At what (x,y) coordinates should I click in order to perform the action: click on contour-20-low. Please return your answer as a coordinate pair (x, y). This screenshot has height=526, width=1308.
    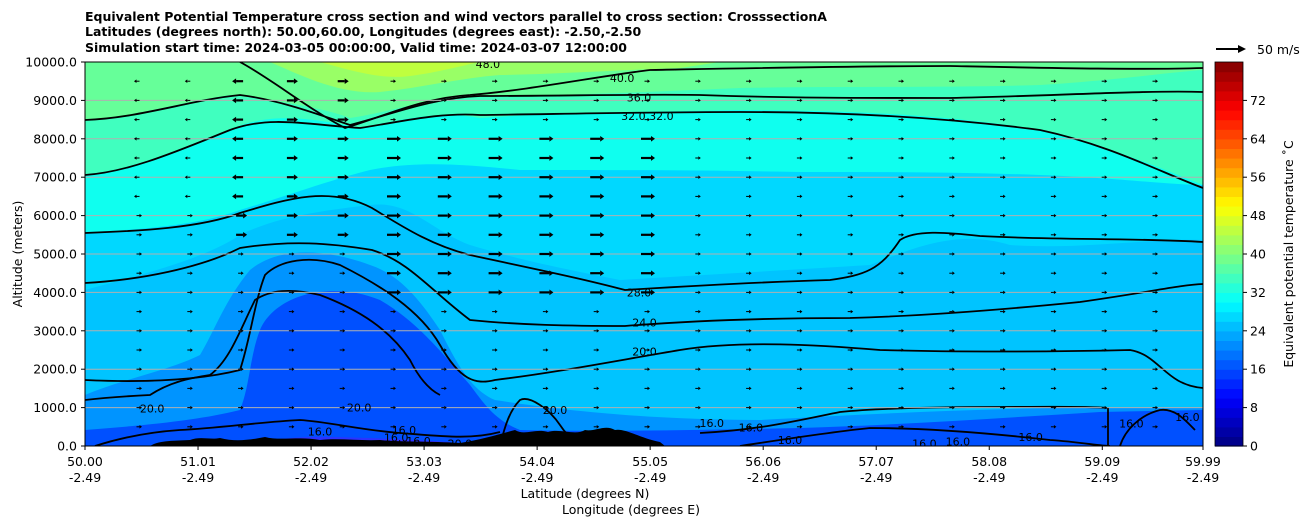
    Looking at the image, I should click on (263, 345).